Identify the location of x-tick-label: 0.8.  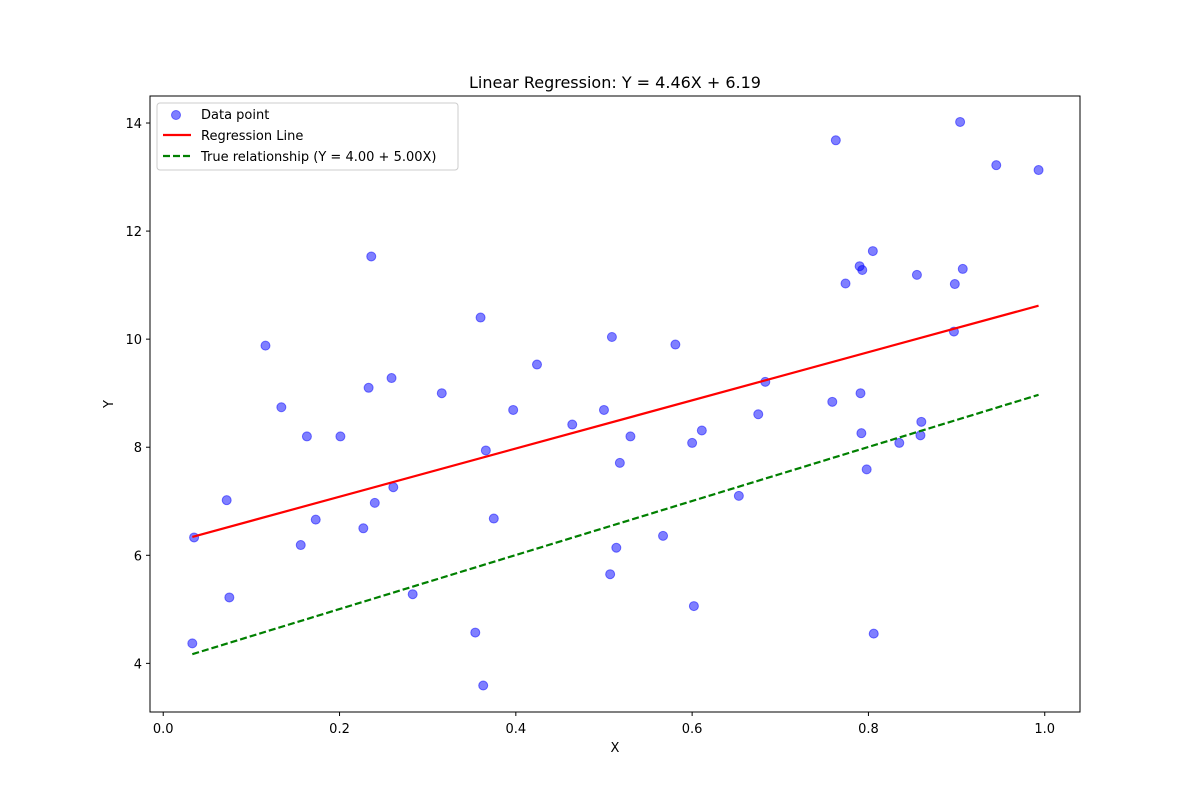
(868, 729).